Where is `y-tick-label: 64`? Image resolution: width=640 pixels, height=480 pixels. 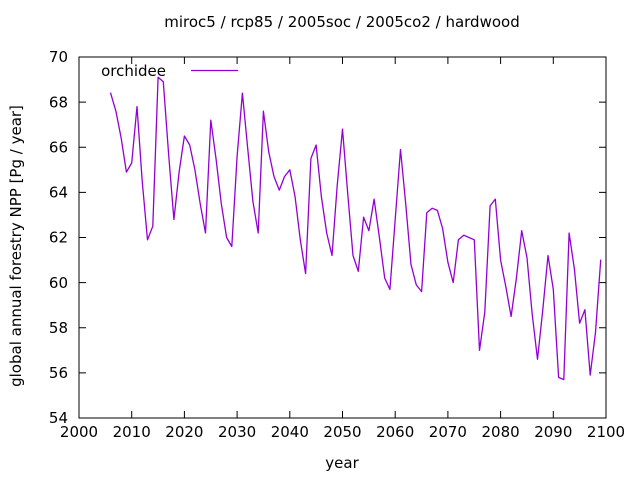 y-tick-label: 64 is located at coordinates (58, 193).